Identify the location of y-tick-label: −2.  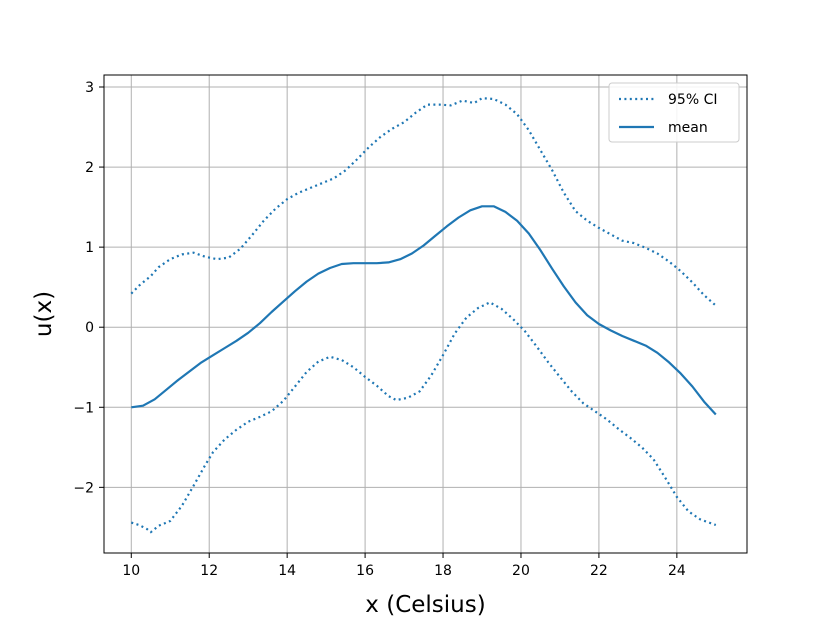
(83, 488).